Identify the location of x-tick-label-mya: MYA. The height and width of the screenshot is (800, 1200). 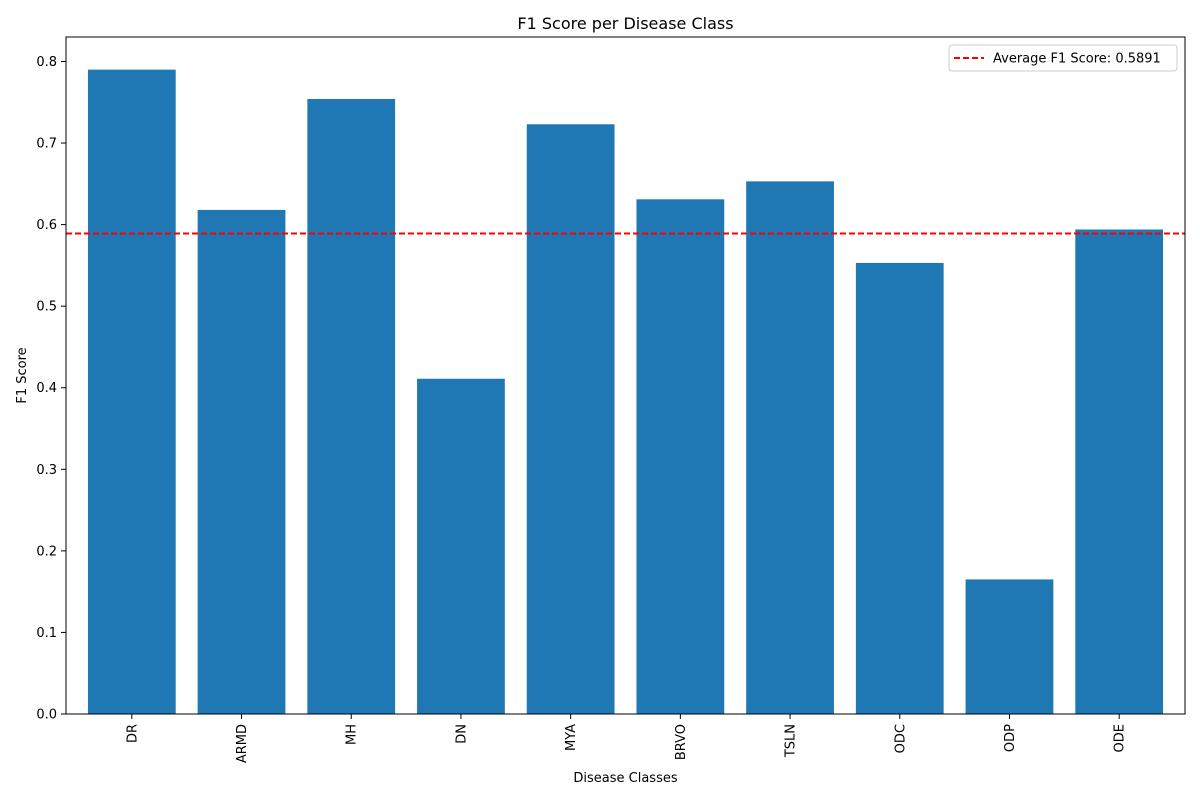
(571, 737).